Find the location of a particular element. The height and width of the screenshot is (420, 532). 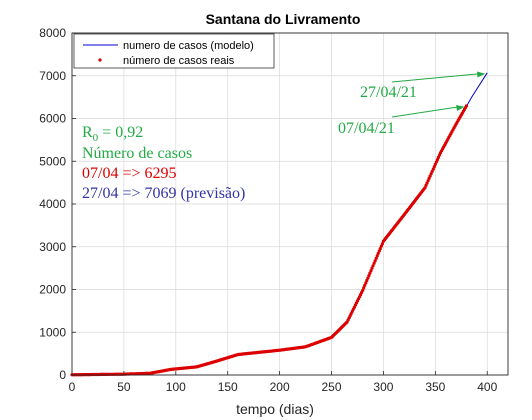

y-tick-label: 5000 is located at coordinates (52, 161).